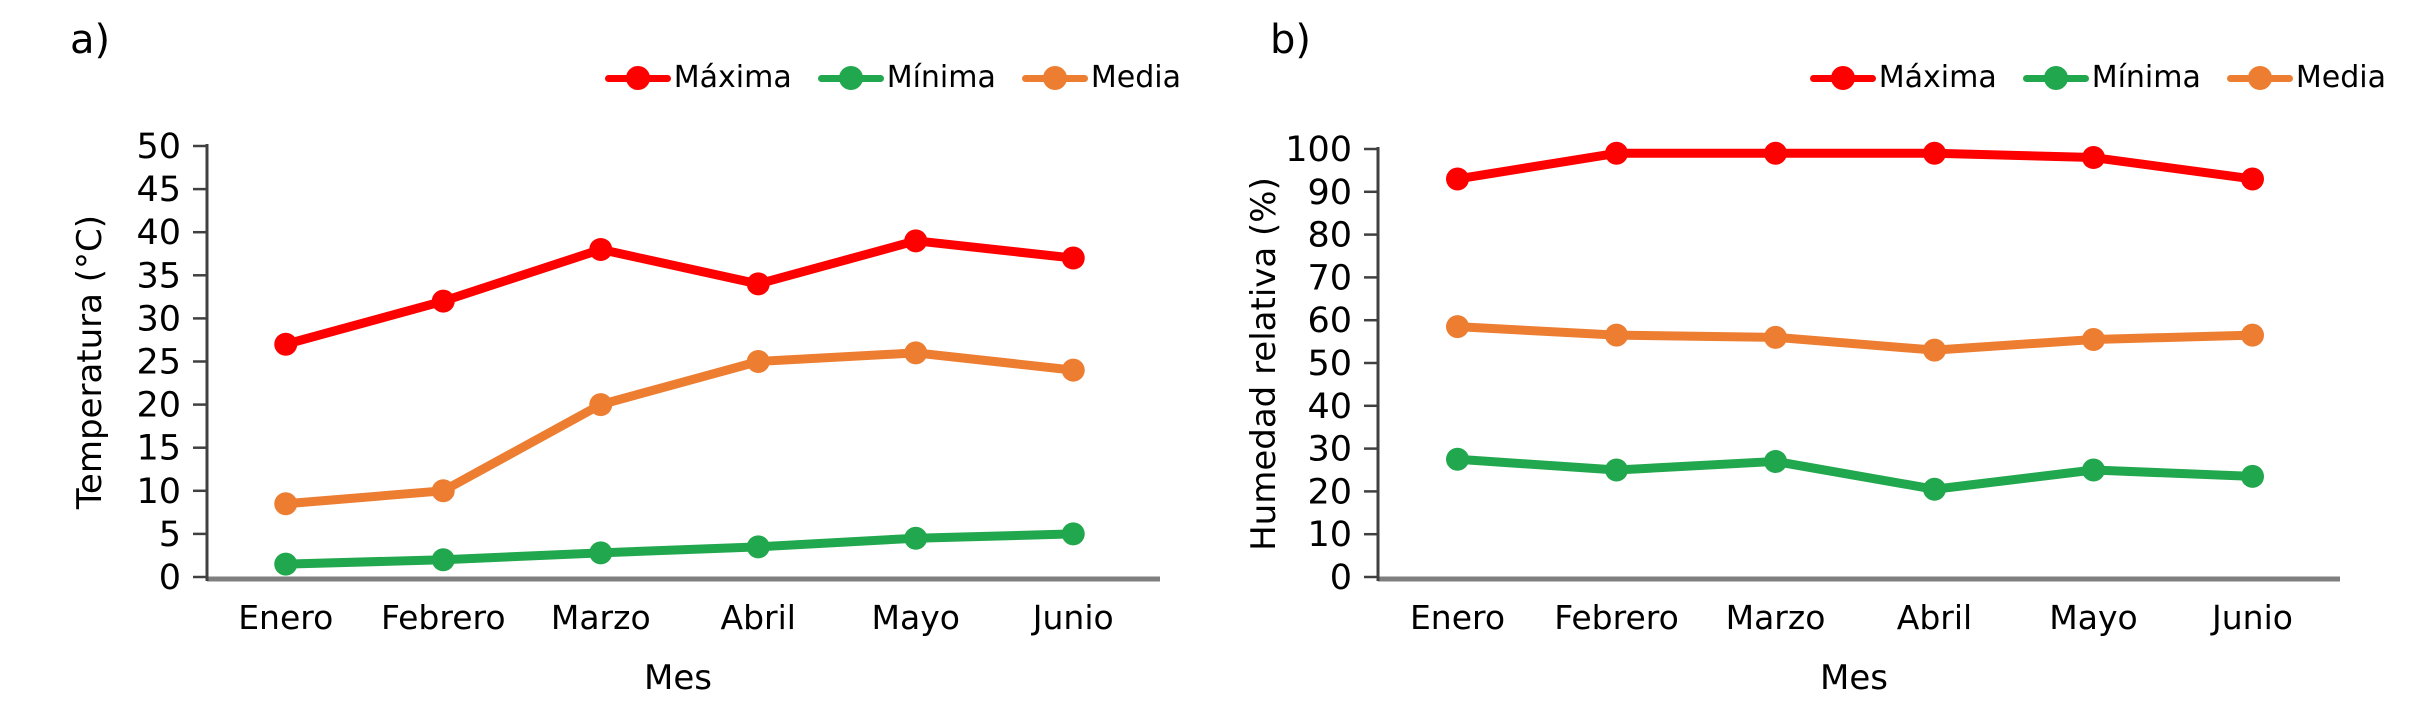 Image resolution: width=2415 pixels, height=728 pixels. Describe the element at coordinates (158, 233) in the screenshot. I see `y-tick-label: 40` at that location.